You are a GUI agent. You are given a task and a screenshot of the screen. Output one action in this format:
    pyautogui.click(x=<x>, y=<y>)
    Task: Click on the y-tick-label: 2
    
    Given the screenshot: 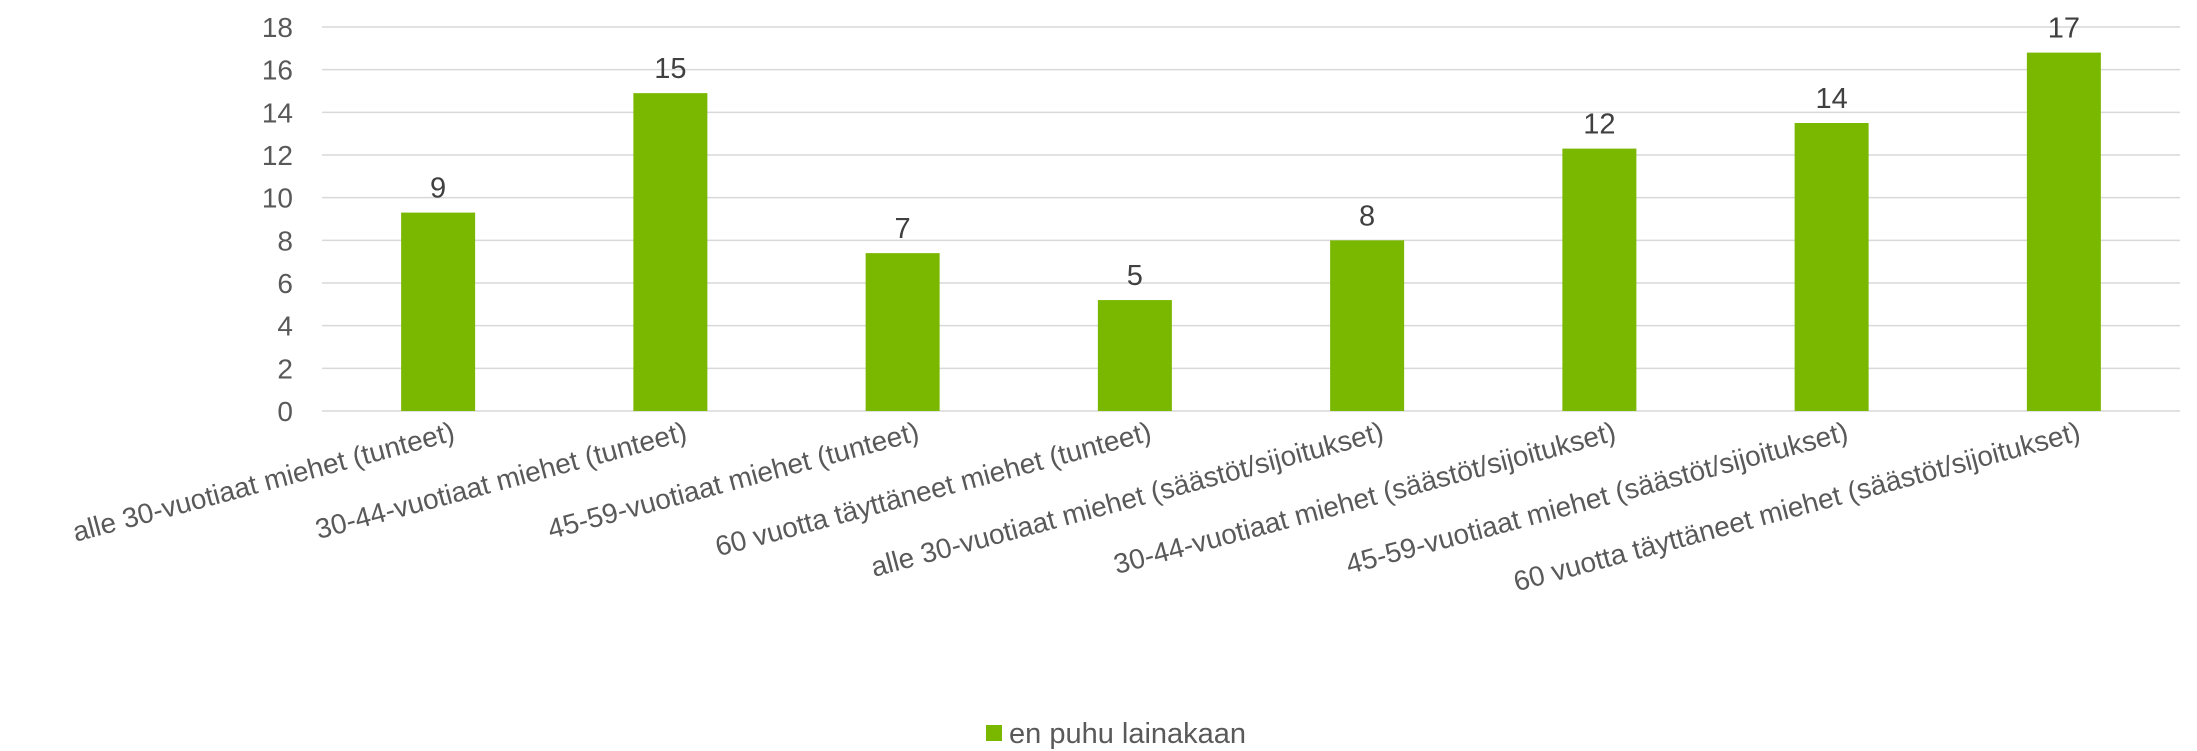 What is the action you would take?
    pyautogui.click(x=285, y=368)
    